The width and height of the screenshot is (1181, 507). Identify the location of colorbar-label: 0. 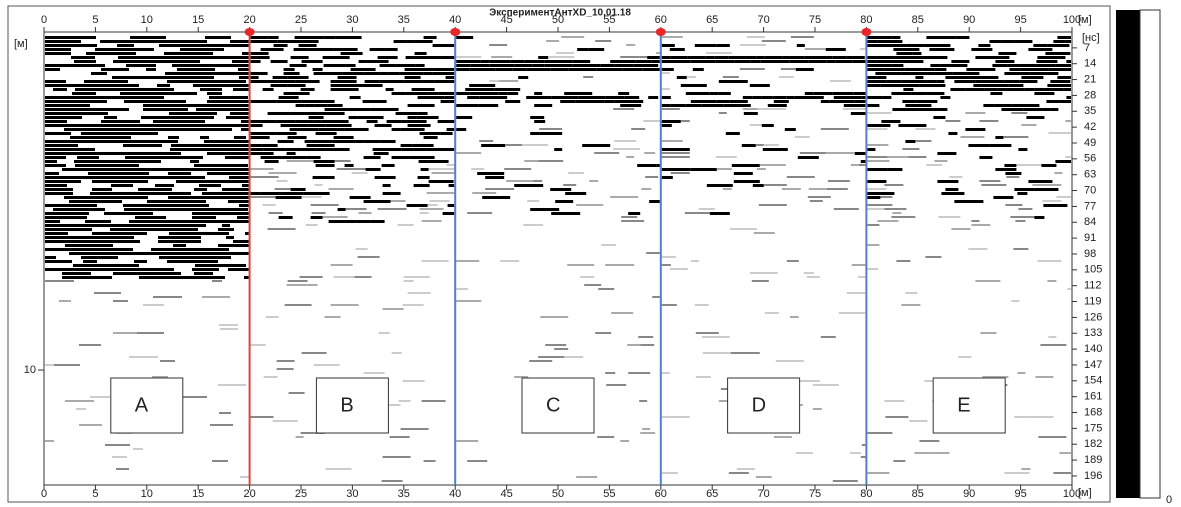
(1169, 500).